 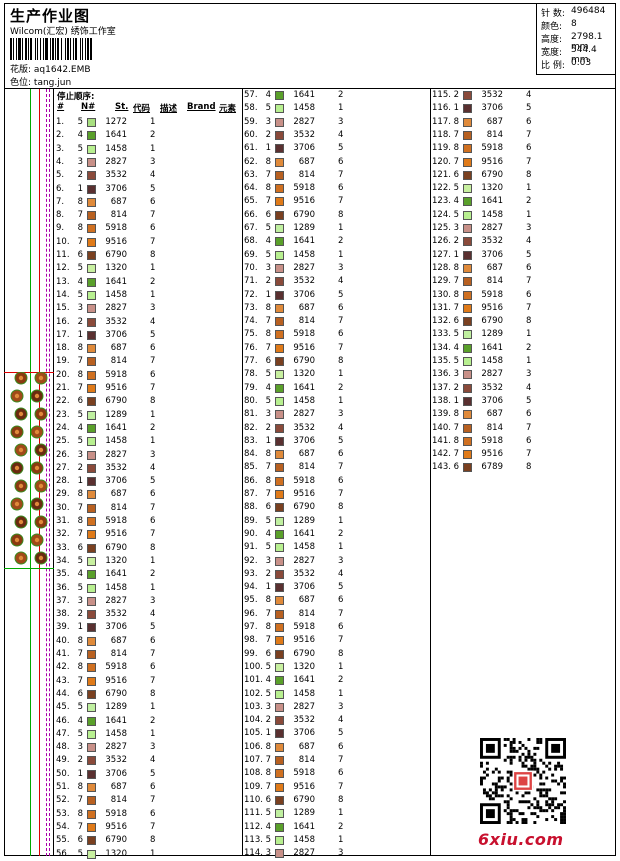 I want to click on row-number: 112., so click(x=253, y=826).